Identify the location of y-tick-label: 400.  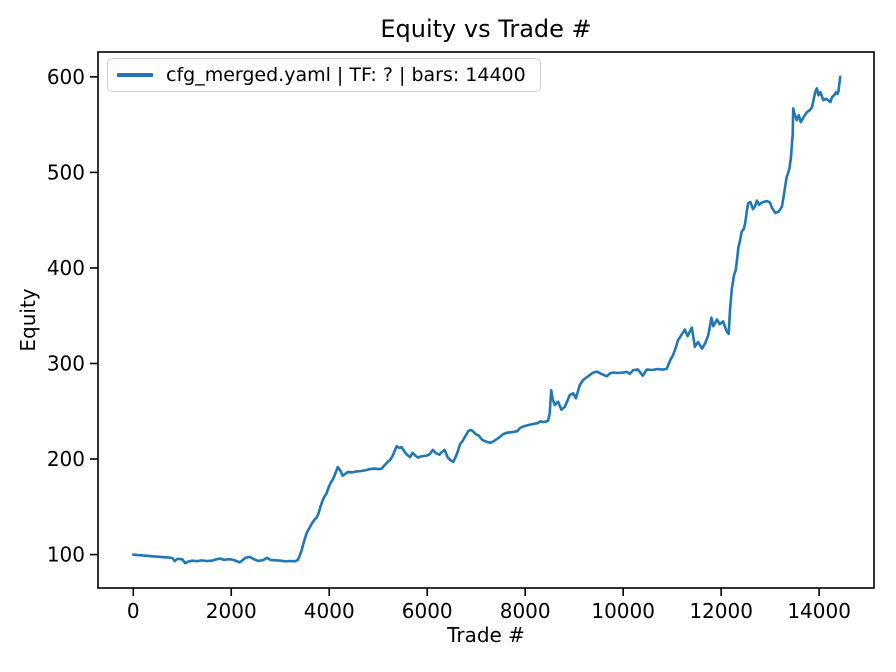
(66, 268).